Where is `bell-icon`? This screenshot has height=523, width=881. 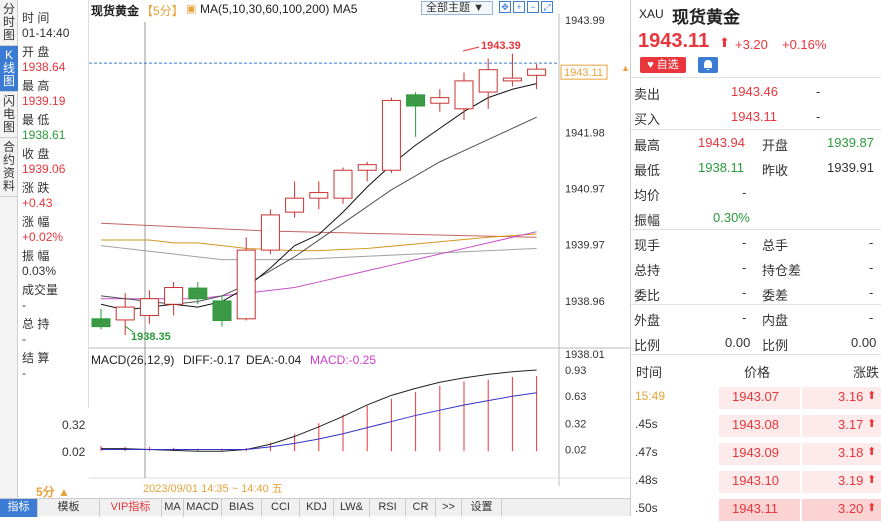
bell-icon is located at coordinates (708, 65).